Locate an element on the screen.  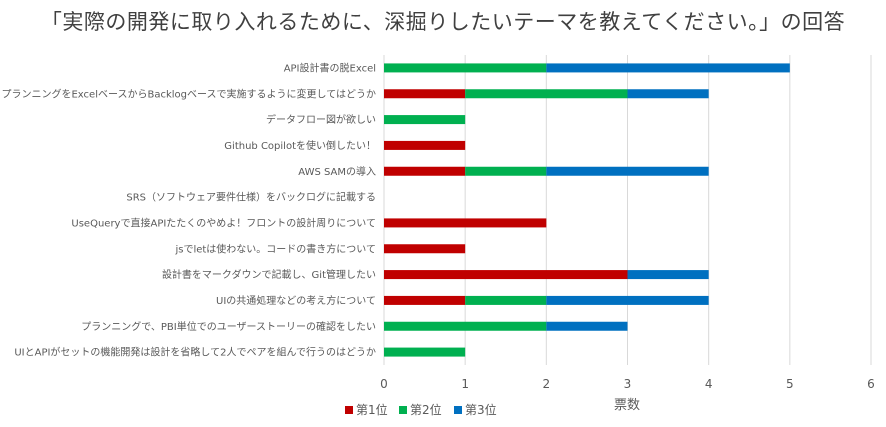
category-label: jsでletは使わない。コードの書き方について is located at coordinates (275, 248).